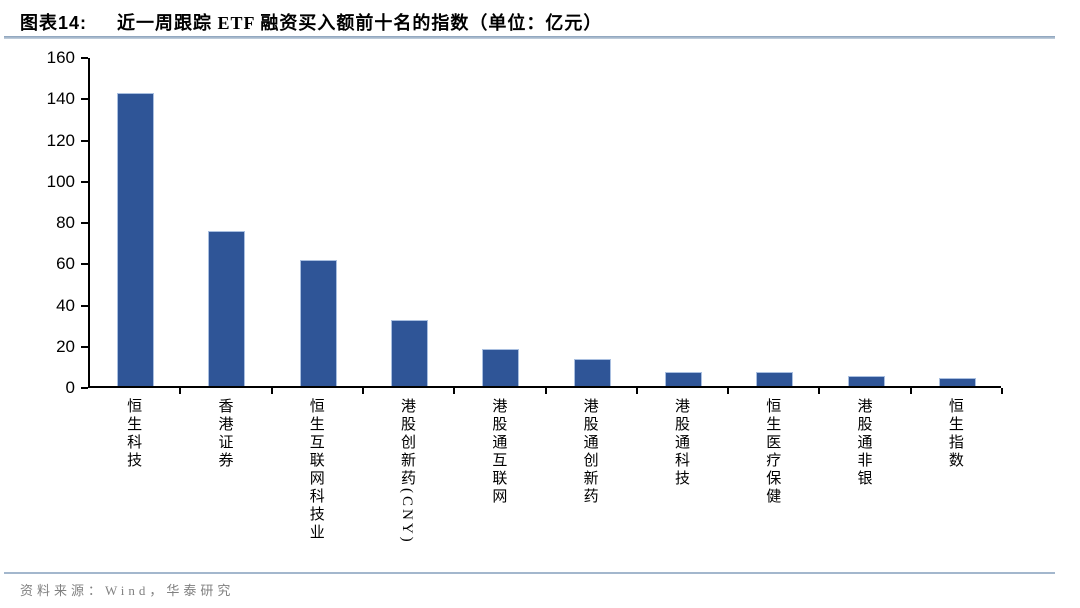 The width and height of the screenshot is (1080, 608). I want to click on category-cell: 港股创新药(CNY), so click(407, 480).